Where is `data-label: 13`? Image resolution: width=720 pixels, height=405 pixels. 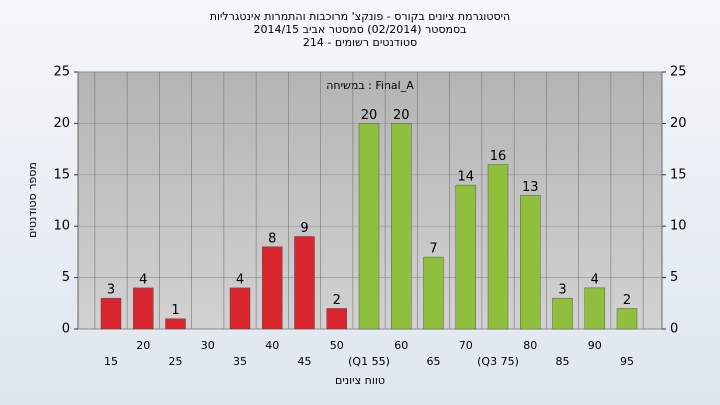
data-label: 13 is located at coordinates (530, 187).